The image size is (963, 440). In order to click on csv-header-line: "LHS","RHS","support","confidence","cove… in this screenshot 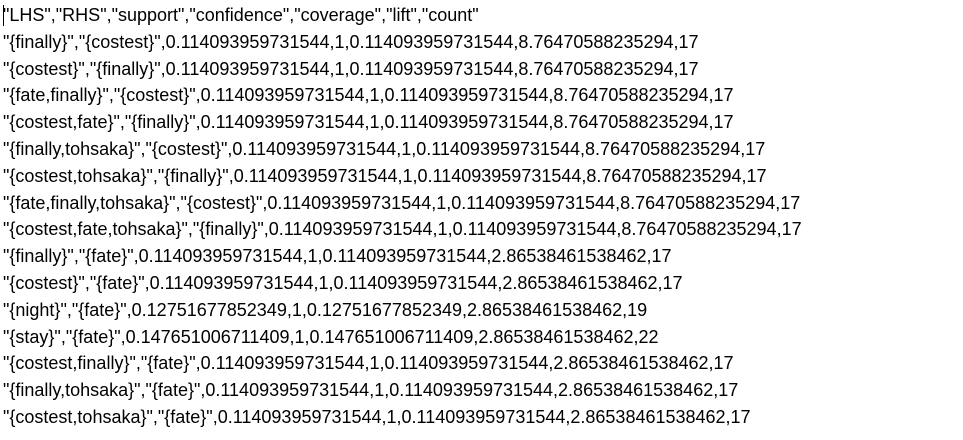, I will do `click(241, 15)`.